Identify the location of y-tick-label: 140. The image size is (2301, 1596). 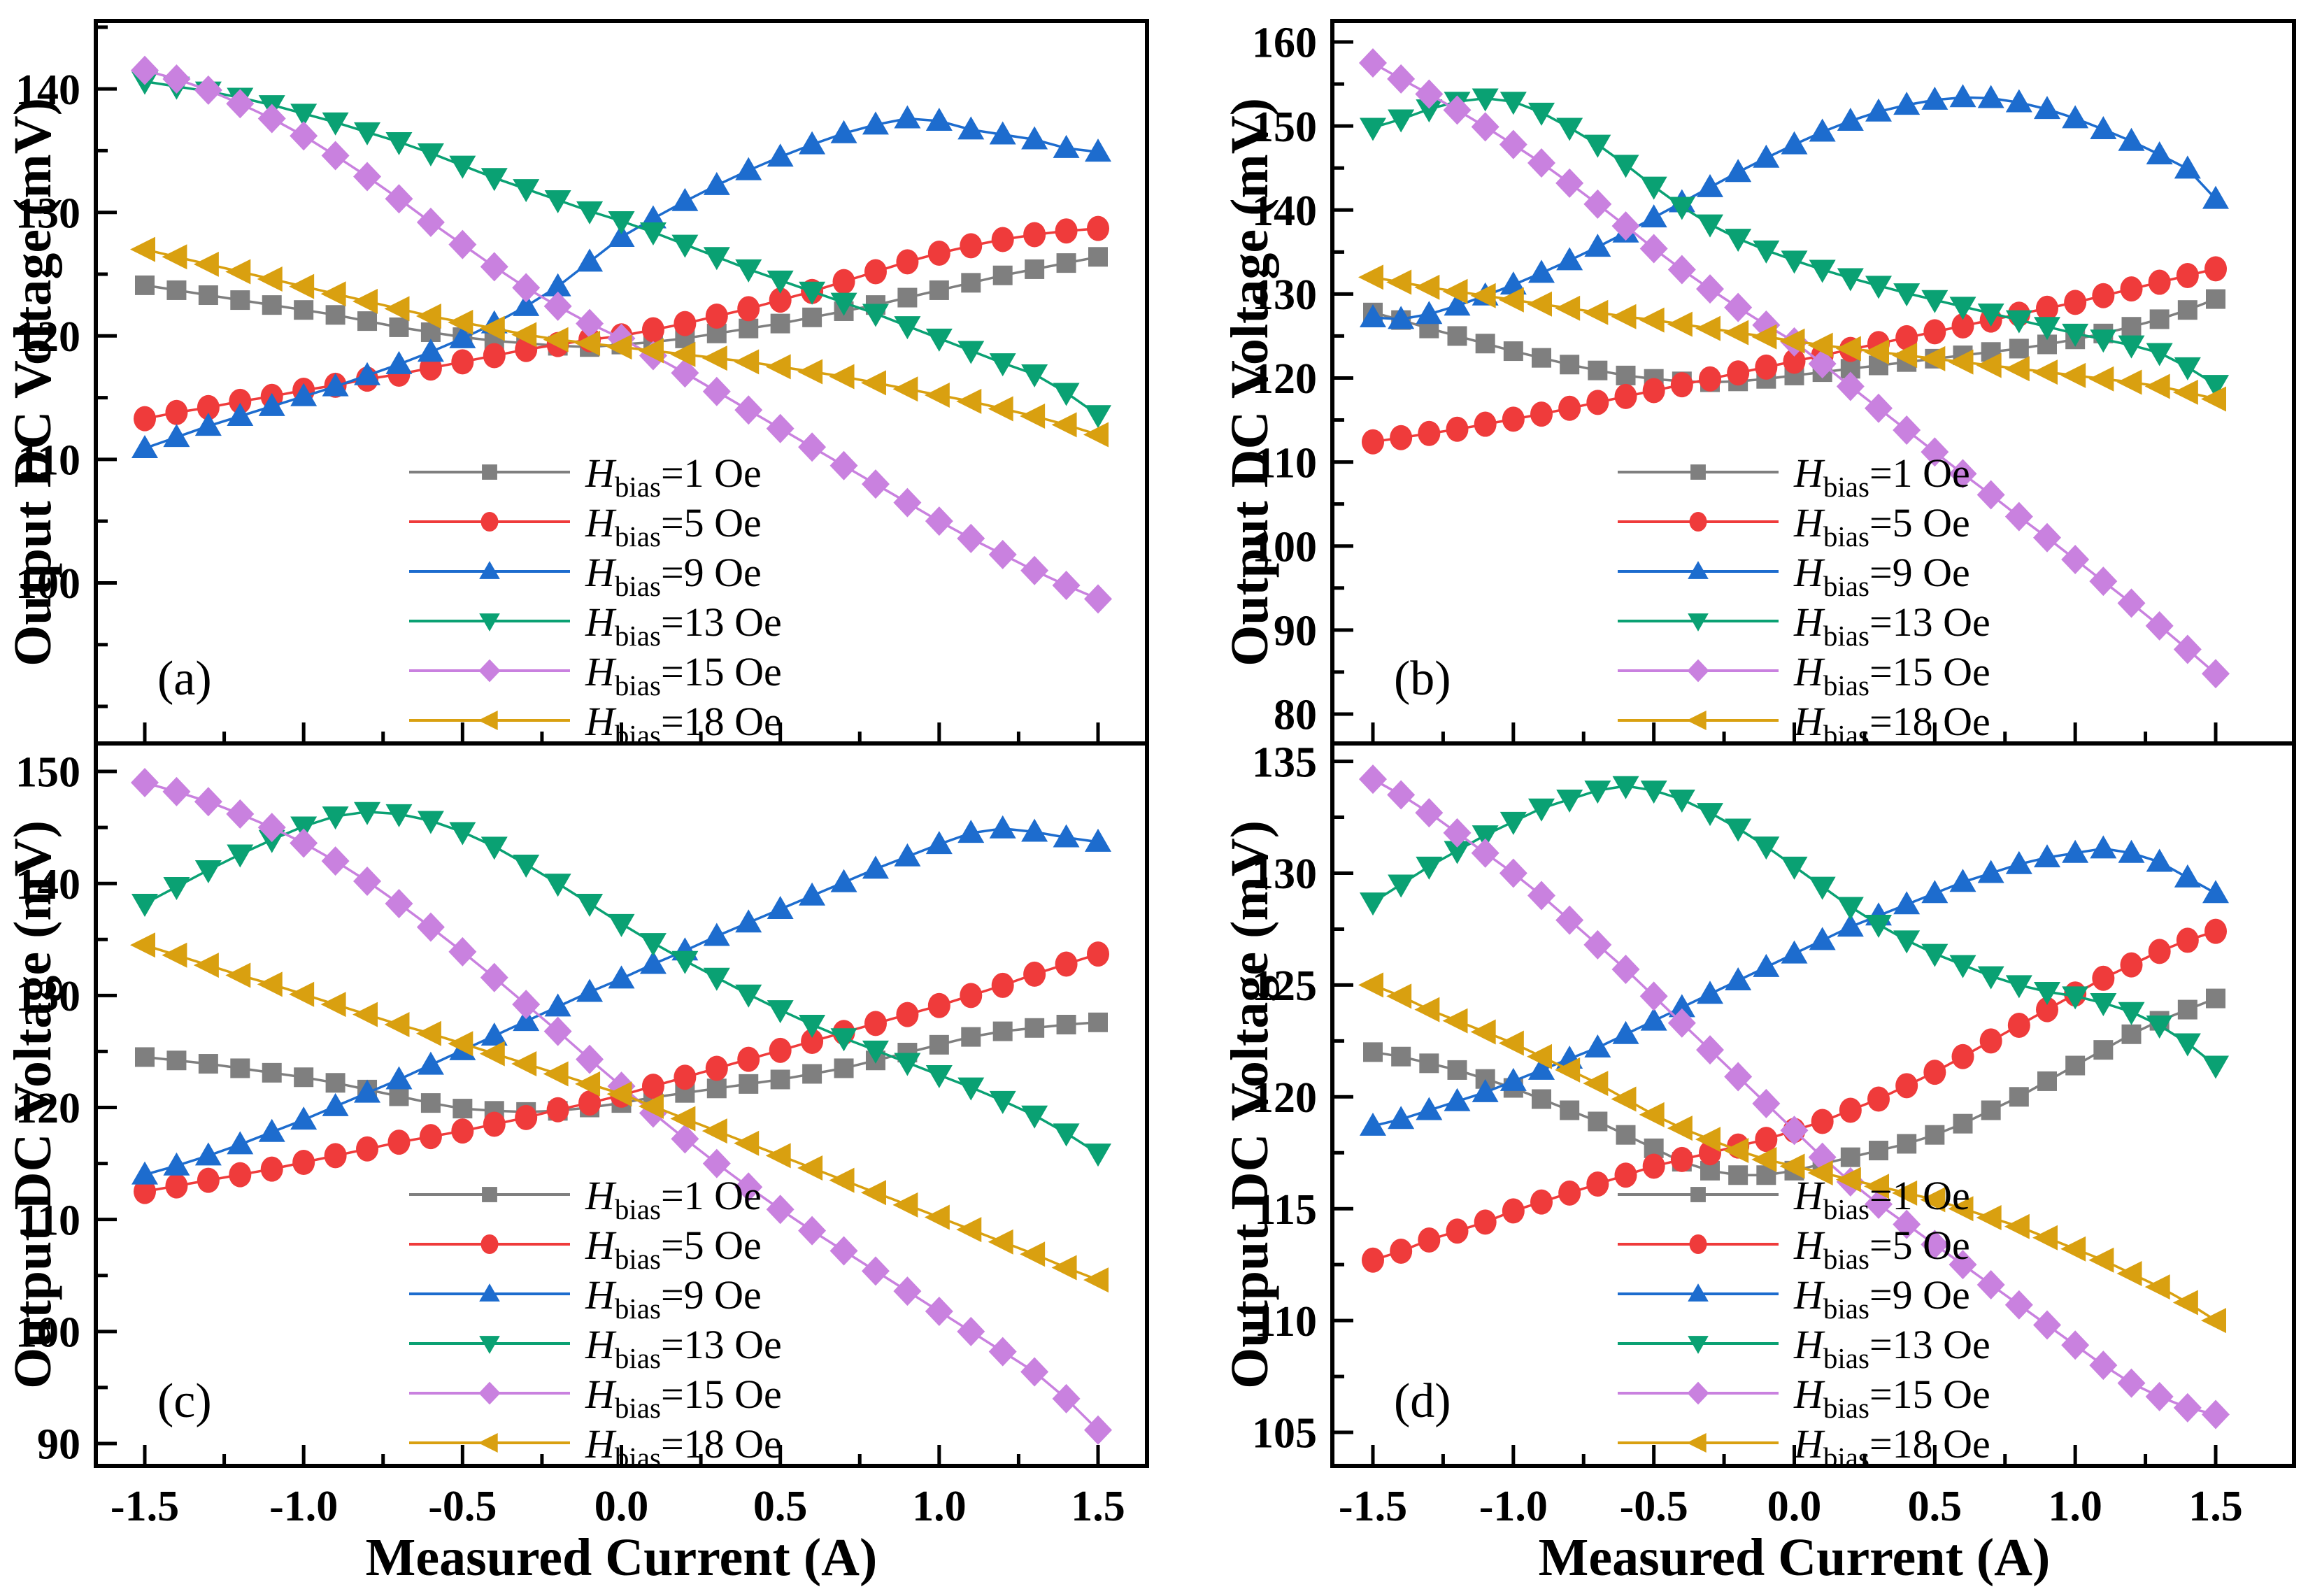
(1285, 211).